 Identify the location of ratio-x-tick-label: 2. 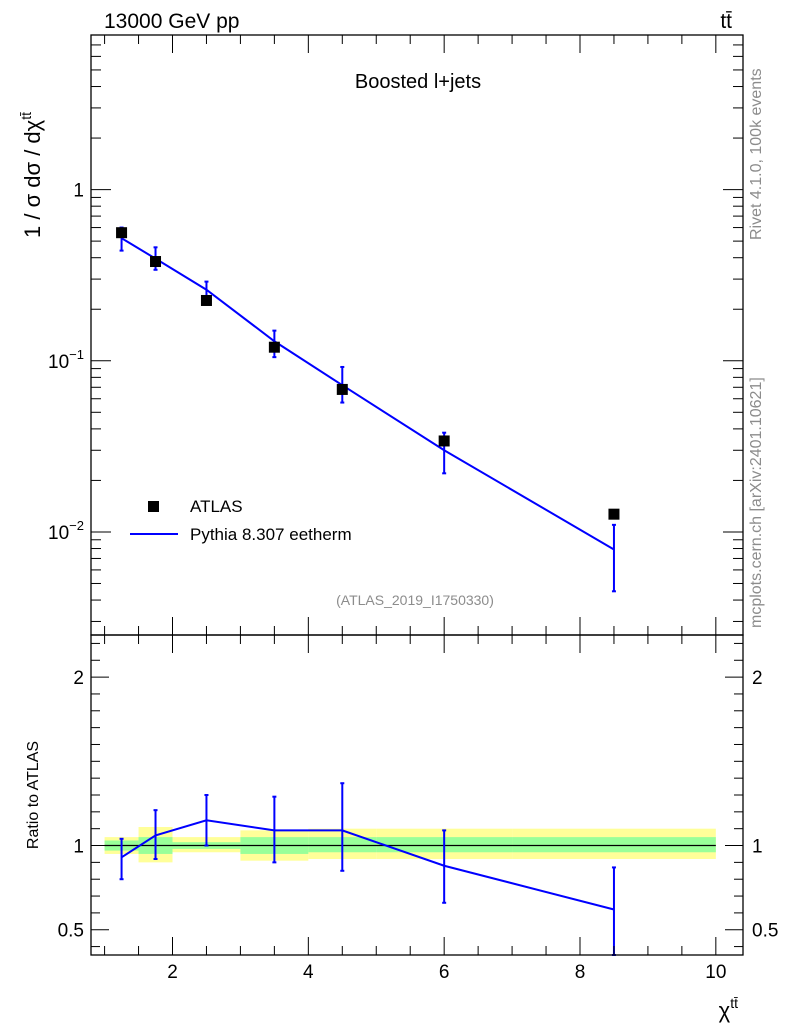
(172, 972).